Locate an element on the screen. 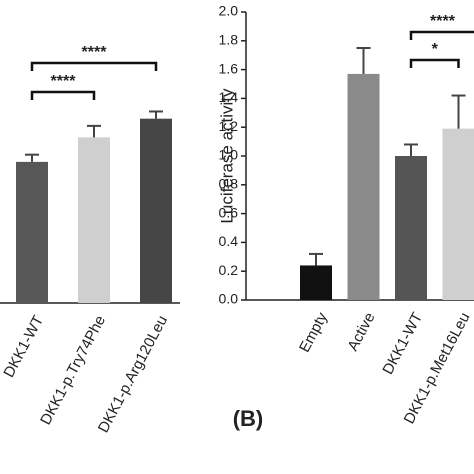  y-axis-label: Luciferase activity is located at coordinates (226, 156).